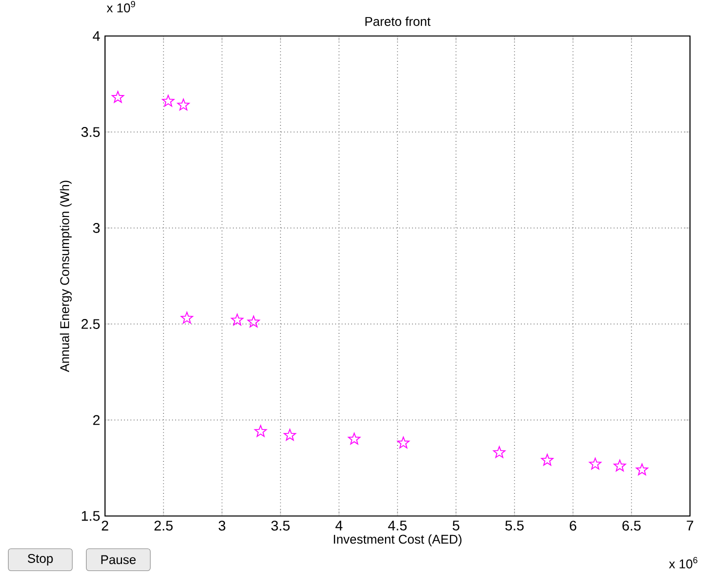 This screenshot has width=713, height=577. Describe the element at coordinates (66, 276) in the screenshot. I see `y-axis-title: Annual Energy Consumption (Wh)` at that location.